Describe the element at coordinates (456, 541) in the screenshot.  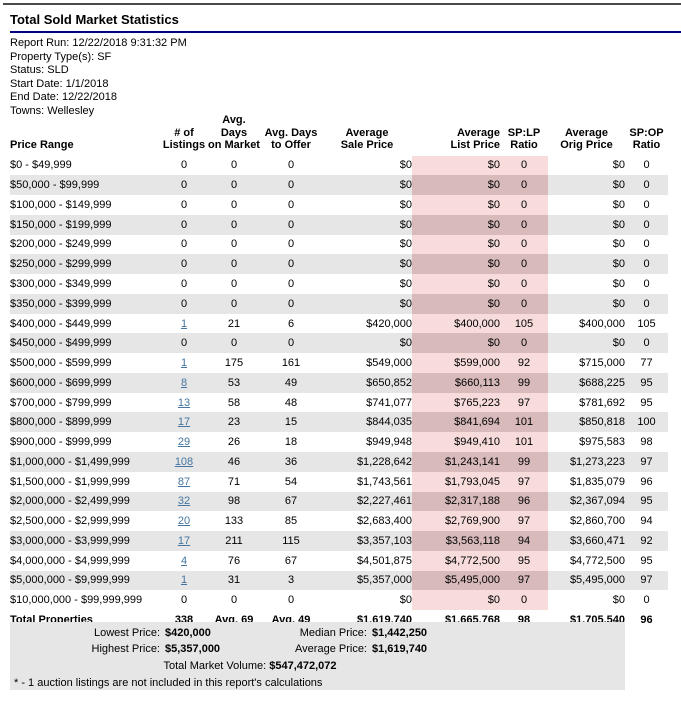
I see `avg-list-price-cell: $3,563,118` at that location.